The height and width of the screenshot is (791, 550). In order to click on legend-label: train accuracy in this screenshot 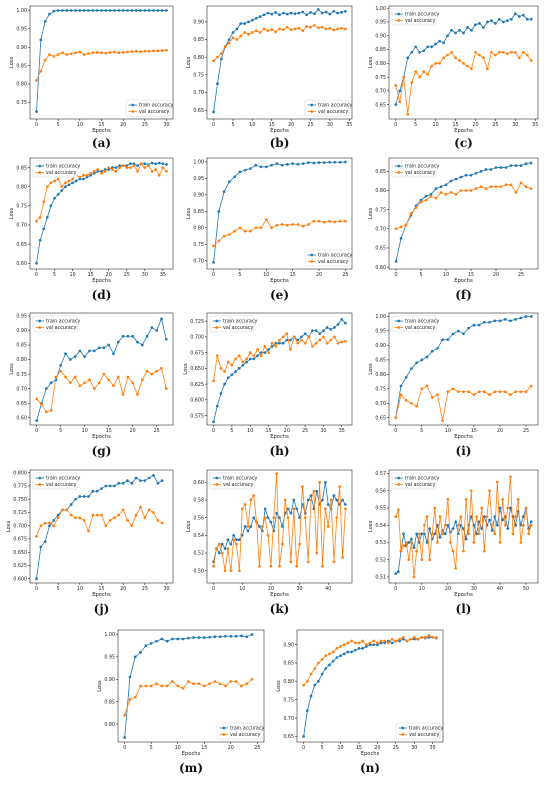, I will do `click(63, 167)`.